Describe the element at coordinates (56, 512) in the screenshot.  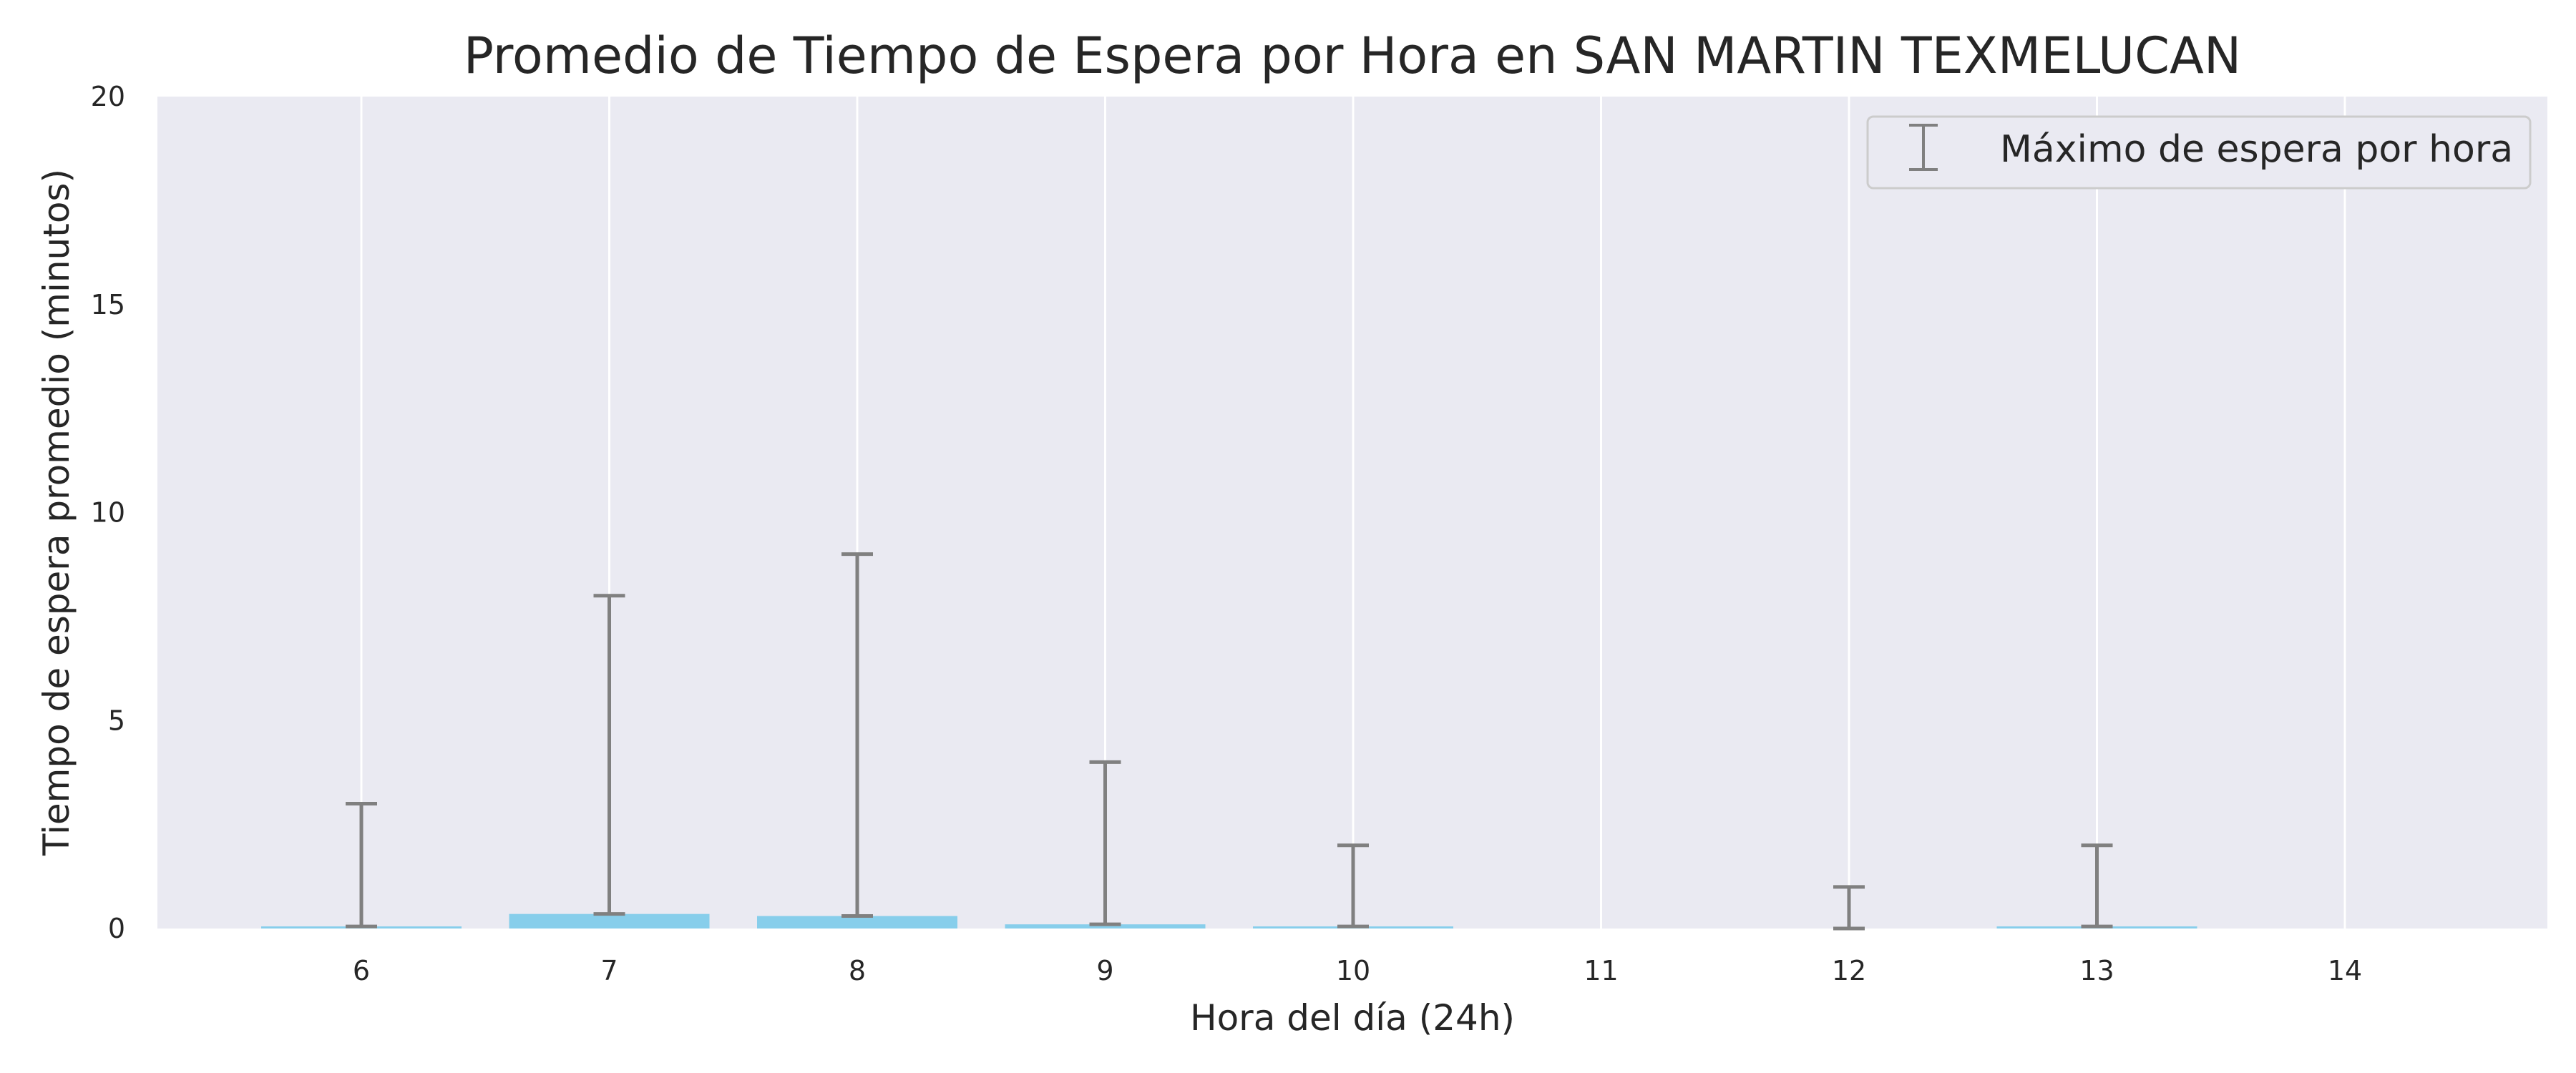
I see `y-axis-label: Tiempo de espera promedio (minutos)` at that location.